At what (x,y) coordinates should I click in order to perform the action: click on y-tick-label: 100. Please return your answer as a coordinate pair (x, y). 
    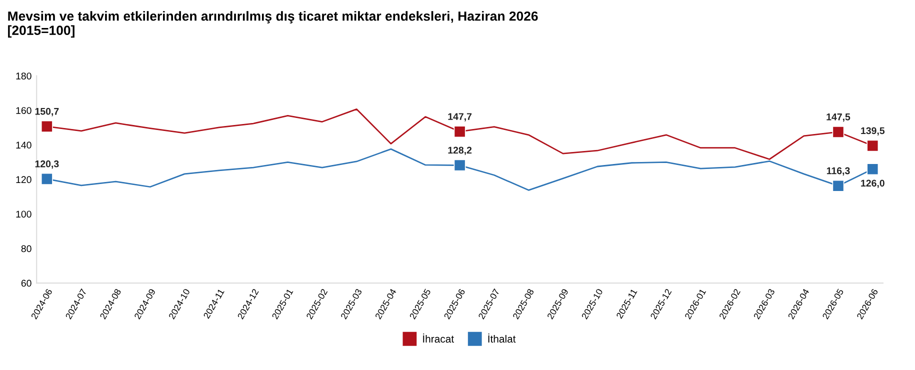
    Looking at the image, I should click on (24, 214).